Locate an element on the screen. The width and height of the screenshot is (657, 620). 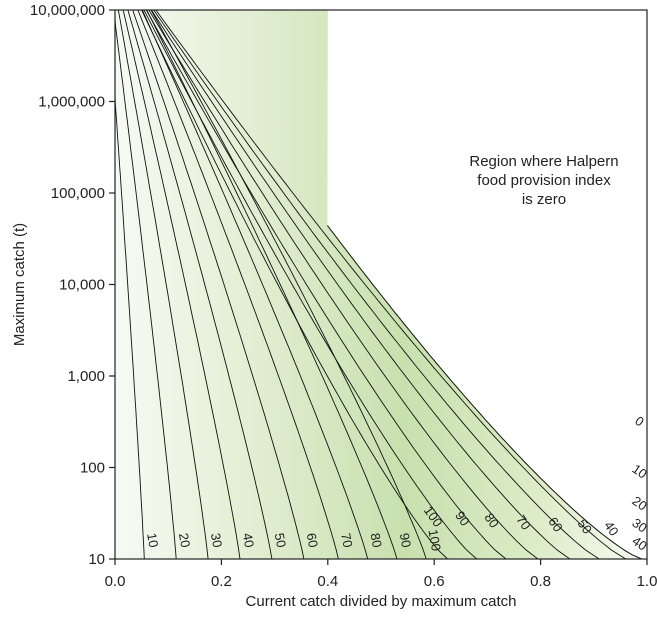
contour-label-right-40: 40 is located at coordinates (611, 528).